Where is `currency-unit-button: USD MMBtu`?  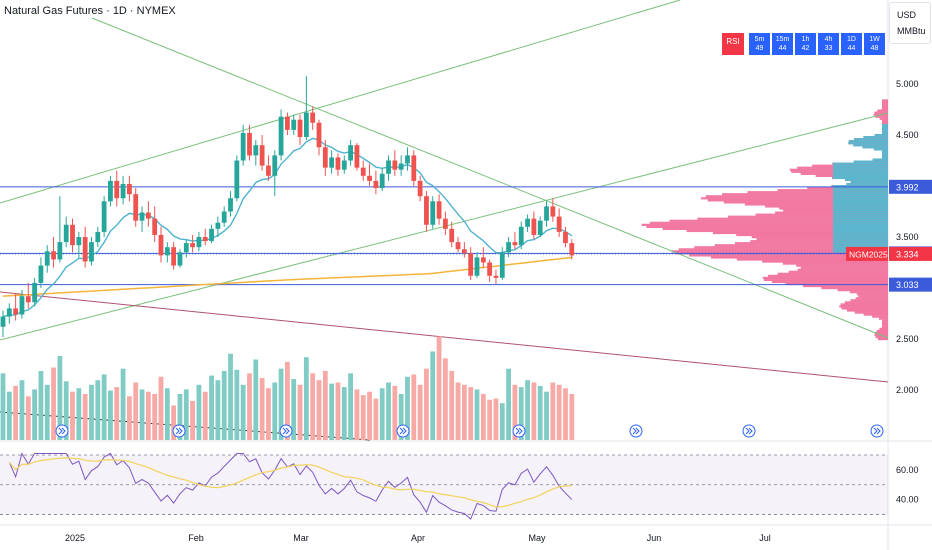
currency-unit-button: USD MMBtu is located at coordinates (910, 23).